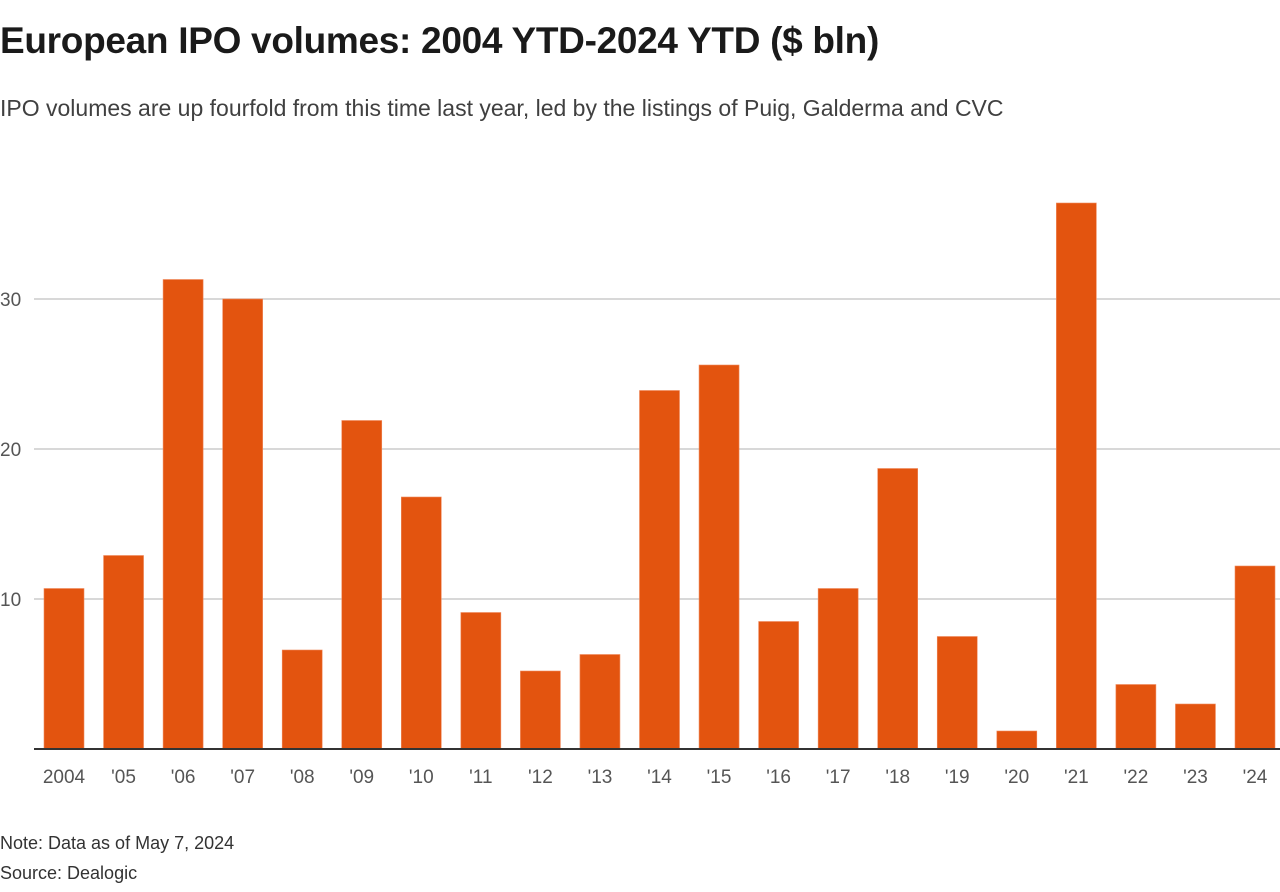 This screenshot has height=892, width=1280. I want to click on x-tick-label: '12, so click(540, 777).